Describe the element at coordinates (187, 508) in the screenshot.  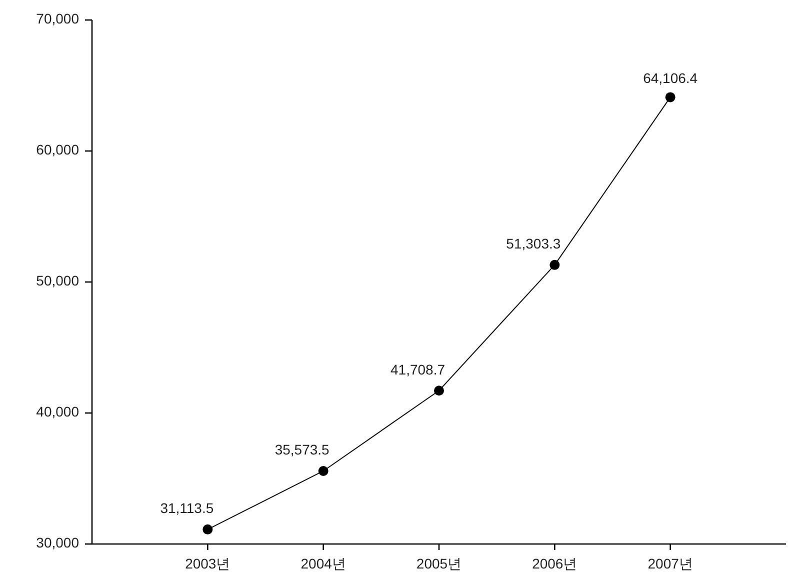
I see `data-label: 31,113.5` at that location.